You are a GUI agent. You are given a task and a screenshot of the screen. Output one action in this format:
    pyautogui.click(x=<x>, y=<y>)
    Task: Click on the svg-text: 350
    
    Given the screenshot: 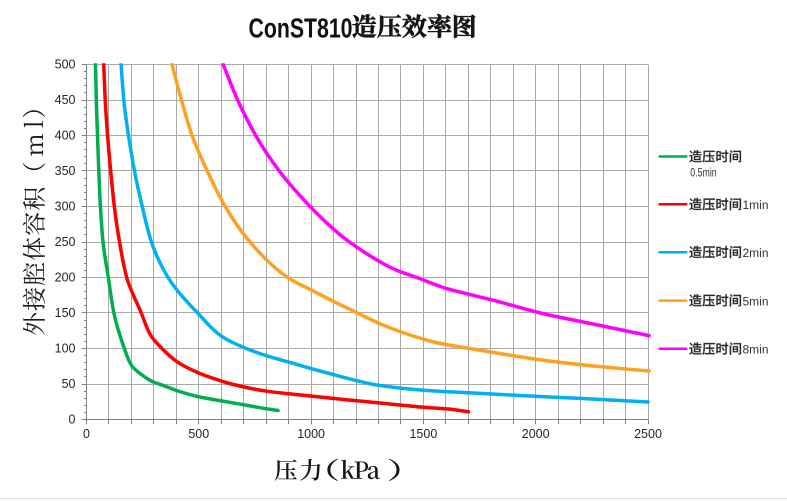 What is the action you would take?
    pyautogui.click(x=65, y=171)
    